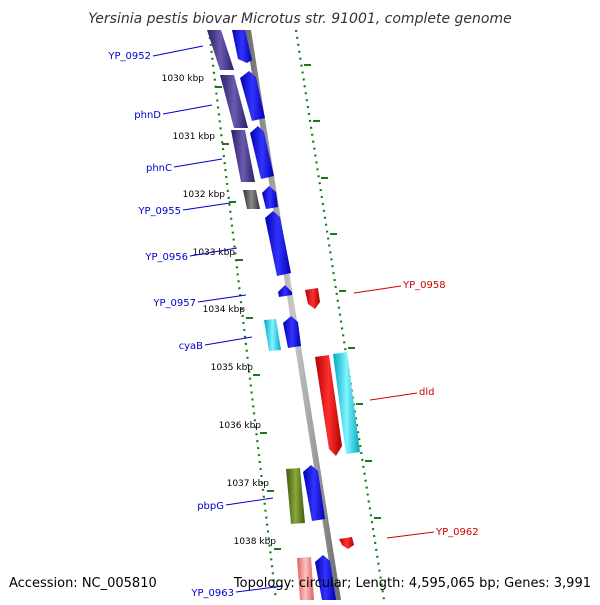 This screenshot has width=600, height=605. I want to click on gene-label-YP_0958: YP_0958, so click(424, 285).